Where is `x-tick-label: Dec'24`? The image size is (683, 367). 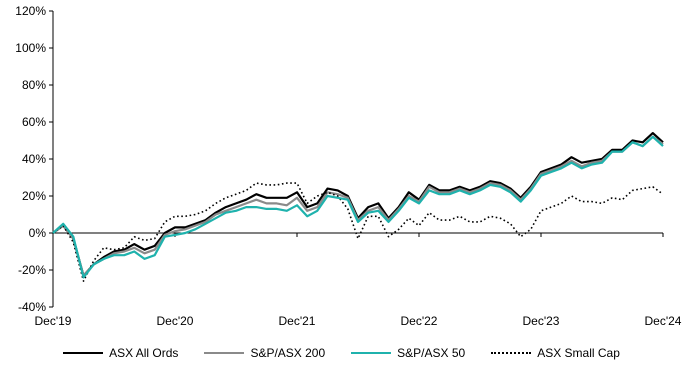 x-tick-label: Dec'24 is located at coordinates (663, 321).